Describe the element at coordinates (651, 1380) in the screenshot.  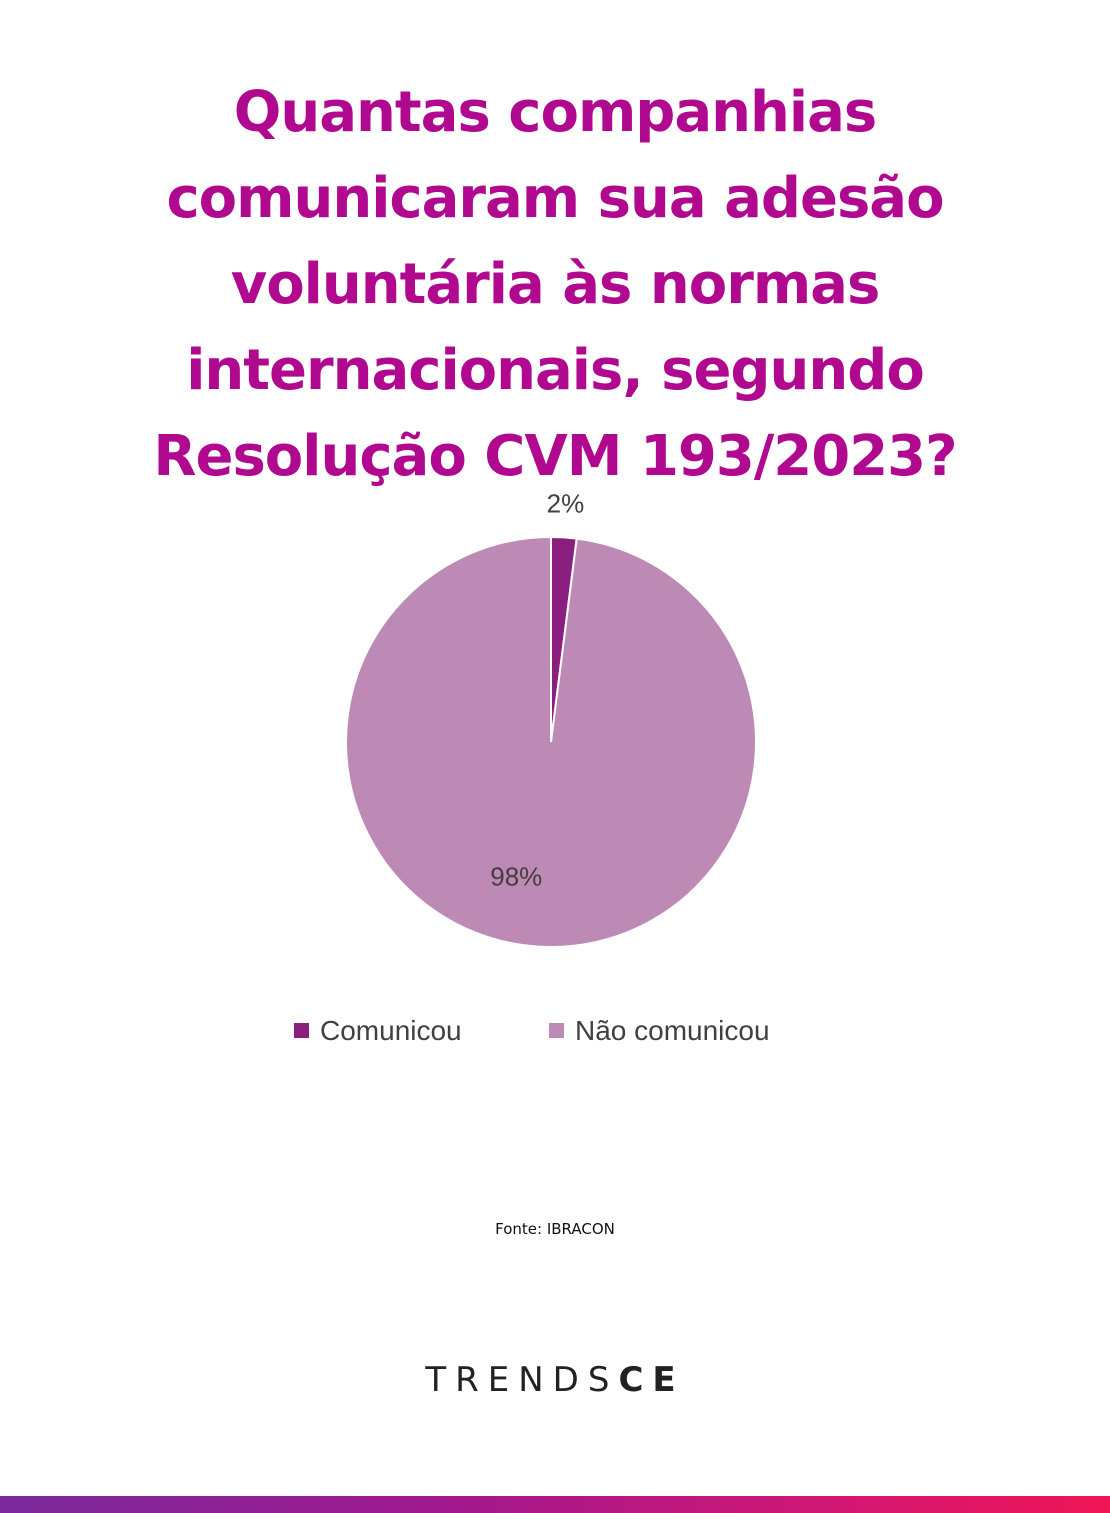
I see `logo-text-bold: CE` at that location.